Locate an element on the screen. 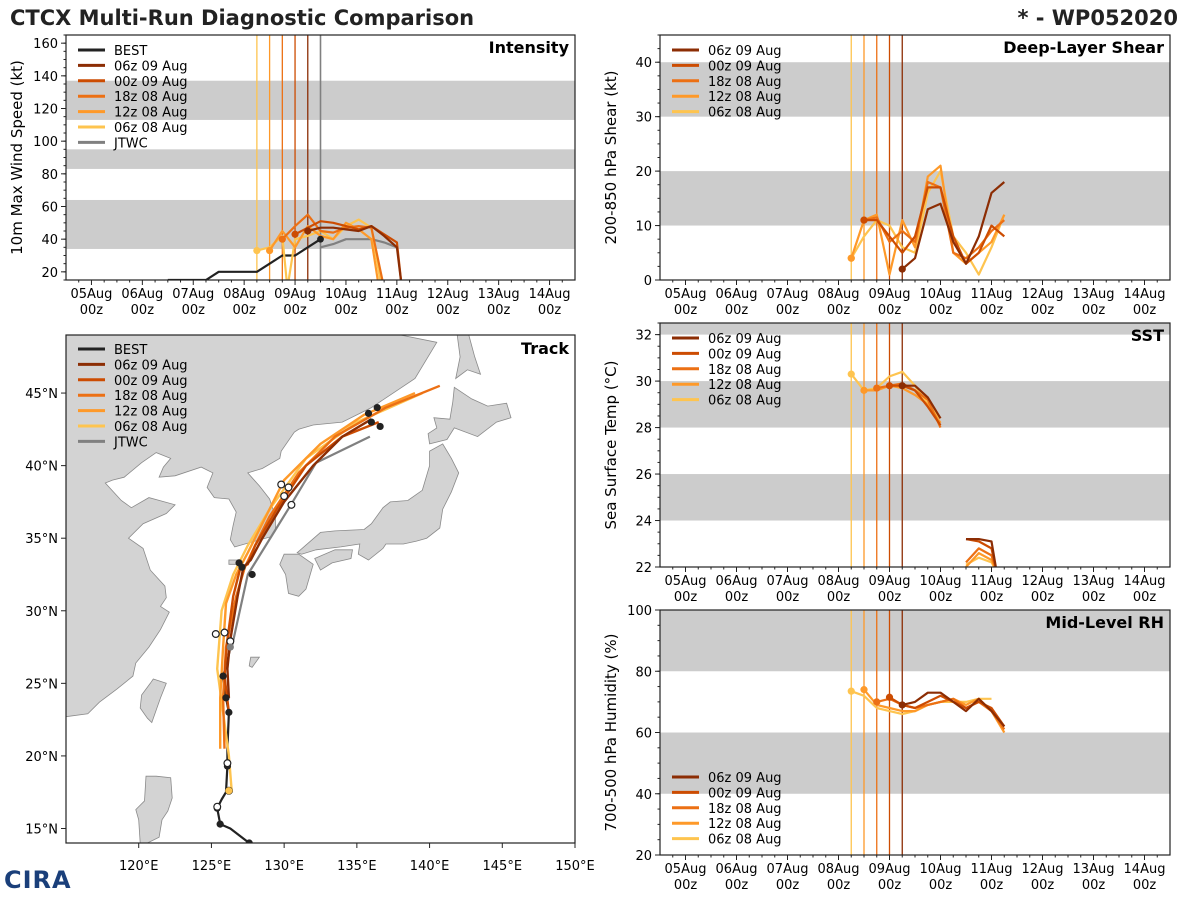  luzon is located at coordinates (154, 809).